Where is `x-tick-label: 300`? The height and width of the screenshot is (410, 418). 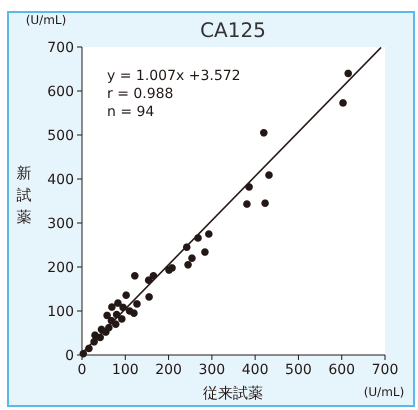
x-tick-label: 300 is located at coordinates (212, 370).